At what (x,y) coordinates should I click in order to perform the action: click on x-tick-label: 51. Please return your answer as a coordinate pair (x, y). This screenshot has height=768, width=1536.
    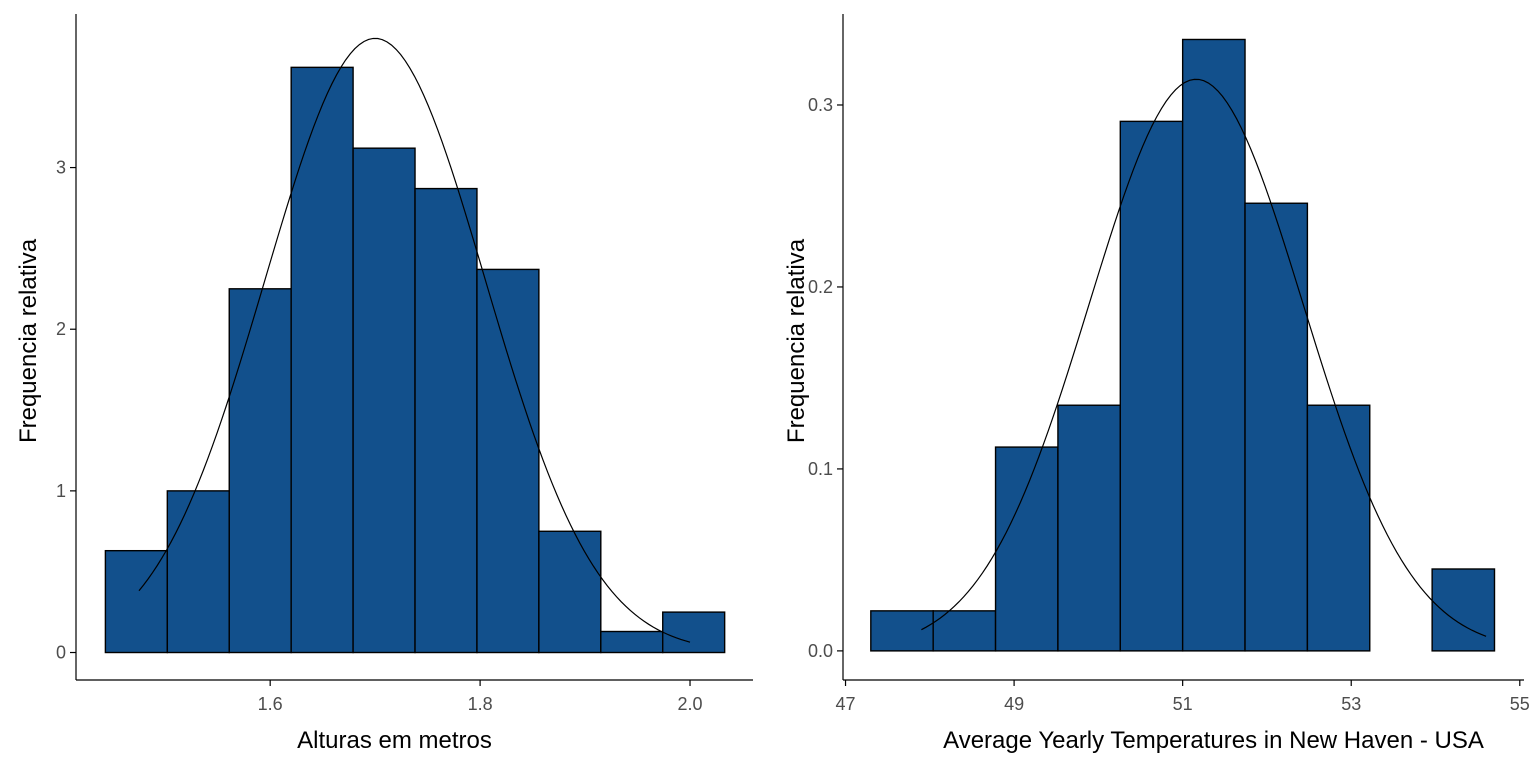
    Looking at the image, I should click on (1183, 704).